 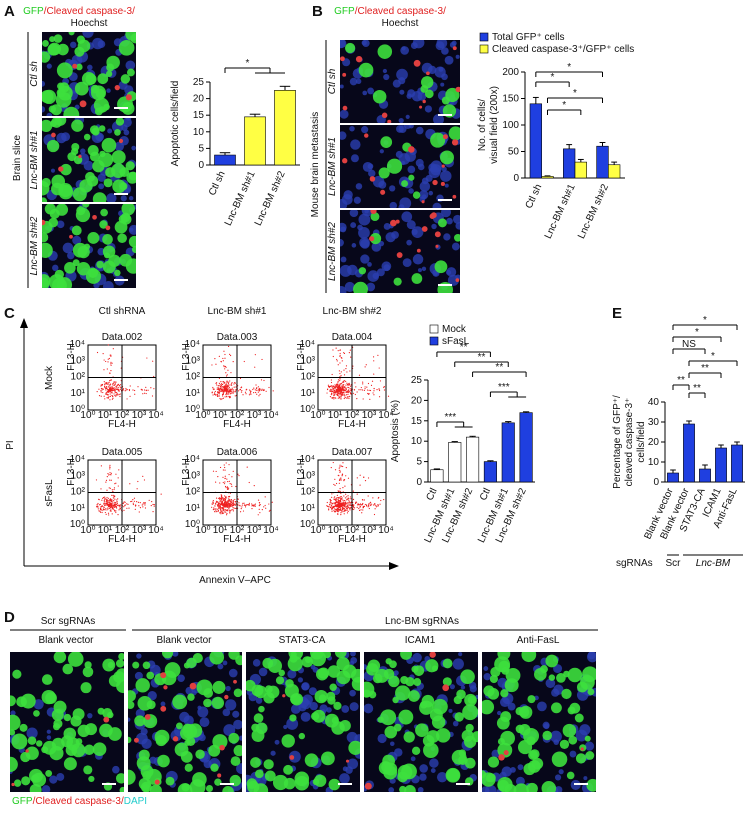 I want to click on column-title: Blank vector, so click(x=184, y=640).